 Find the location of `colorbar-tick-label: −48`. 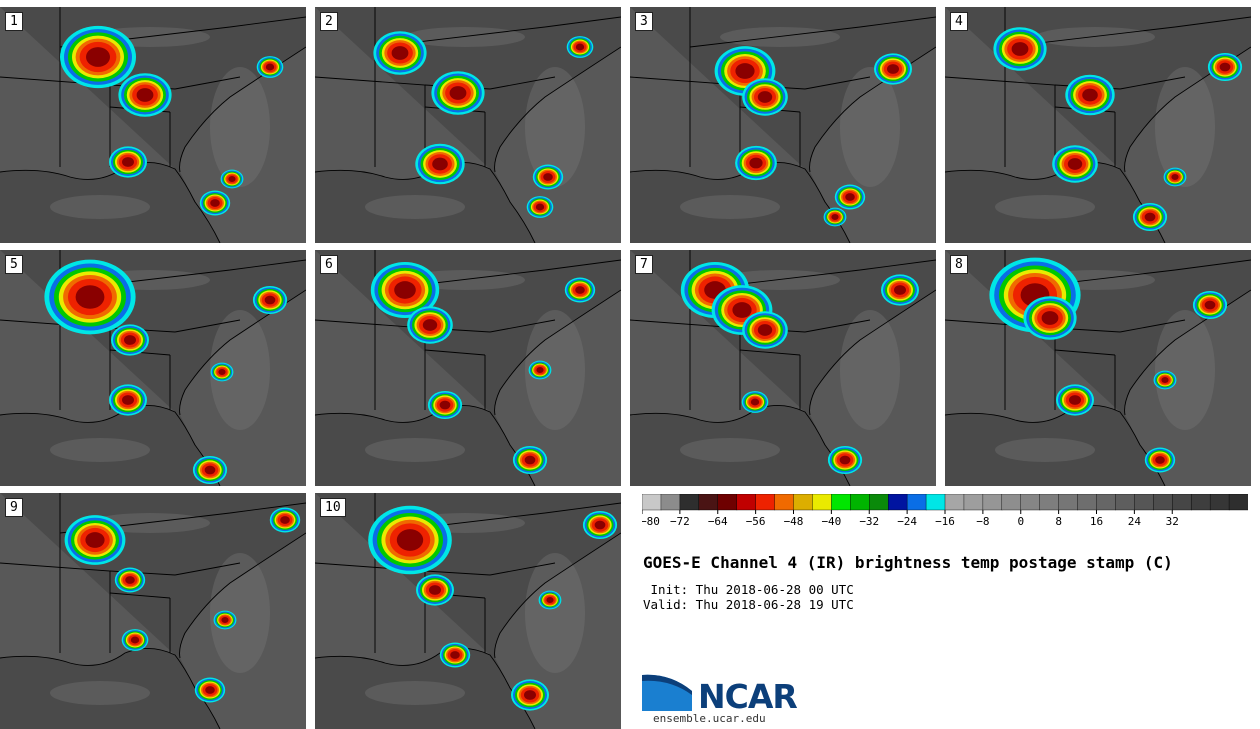

colorbar-tick-label: −48 is located at coordinates (794, 521).